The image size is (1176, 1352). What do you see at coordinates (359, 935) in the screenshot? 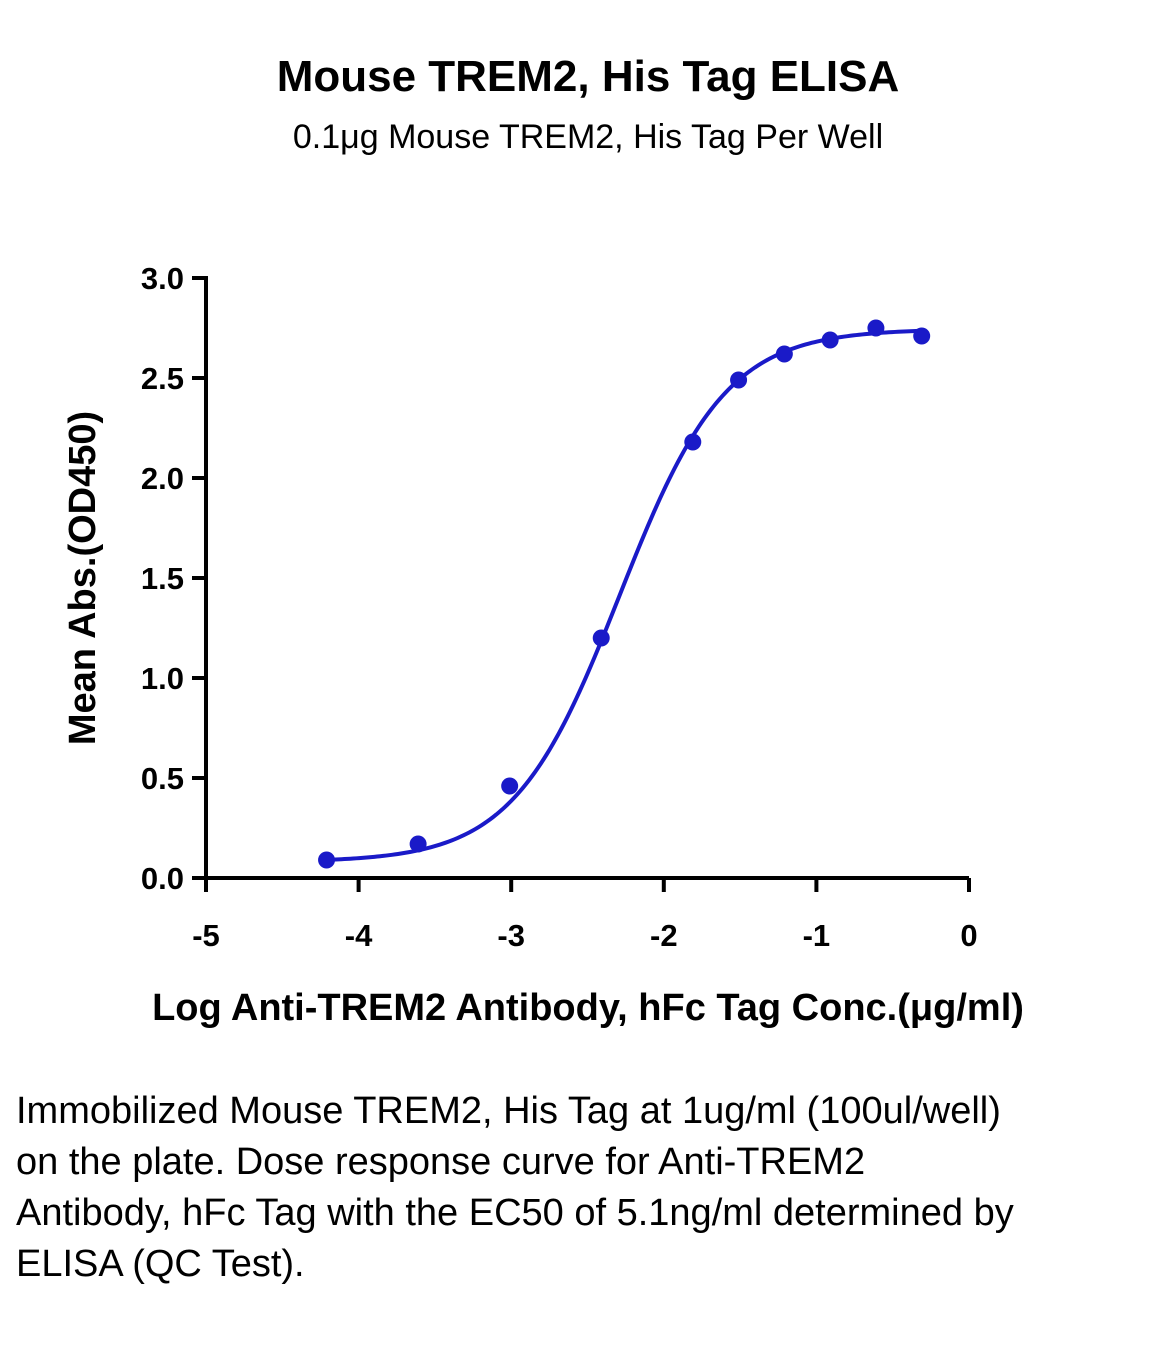
I see `x-tick-label: -4` at bounding box center [359, 935].